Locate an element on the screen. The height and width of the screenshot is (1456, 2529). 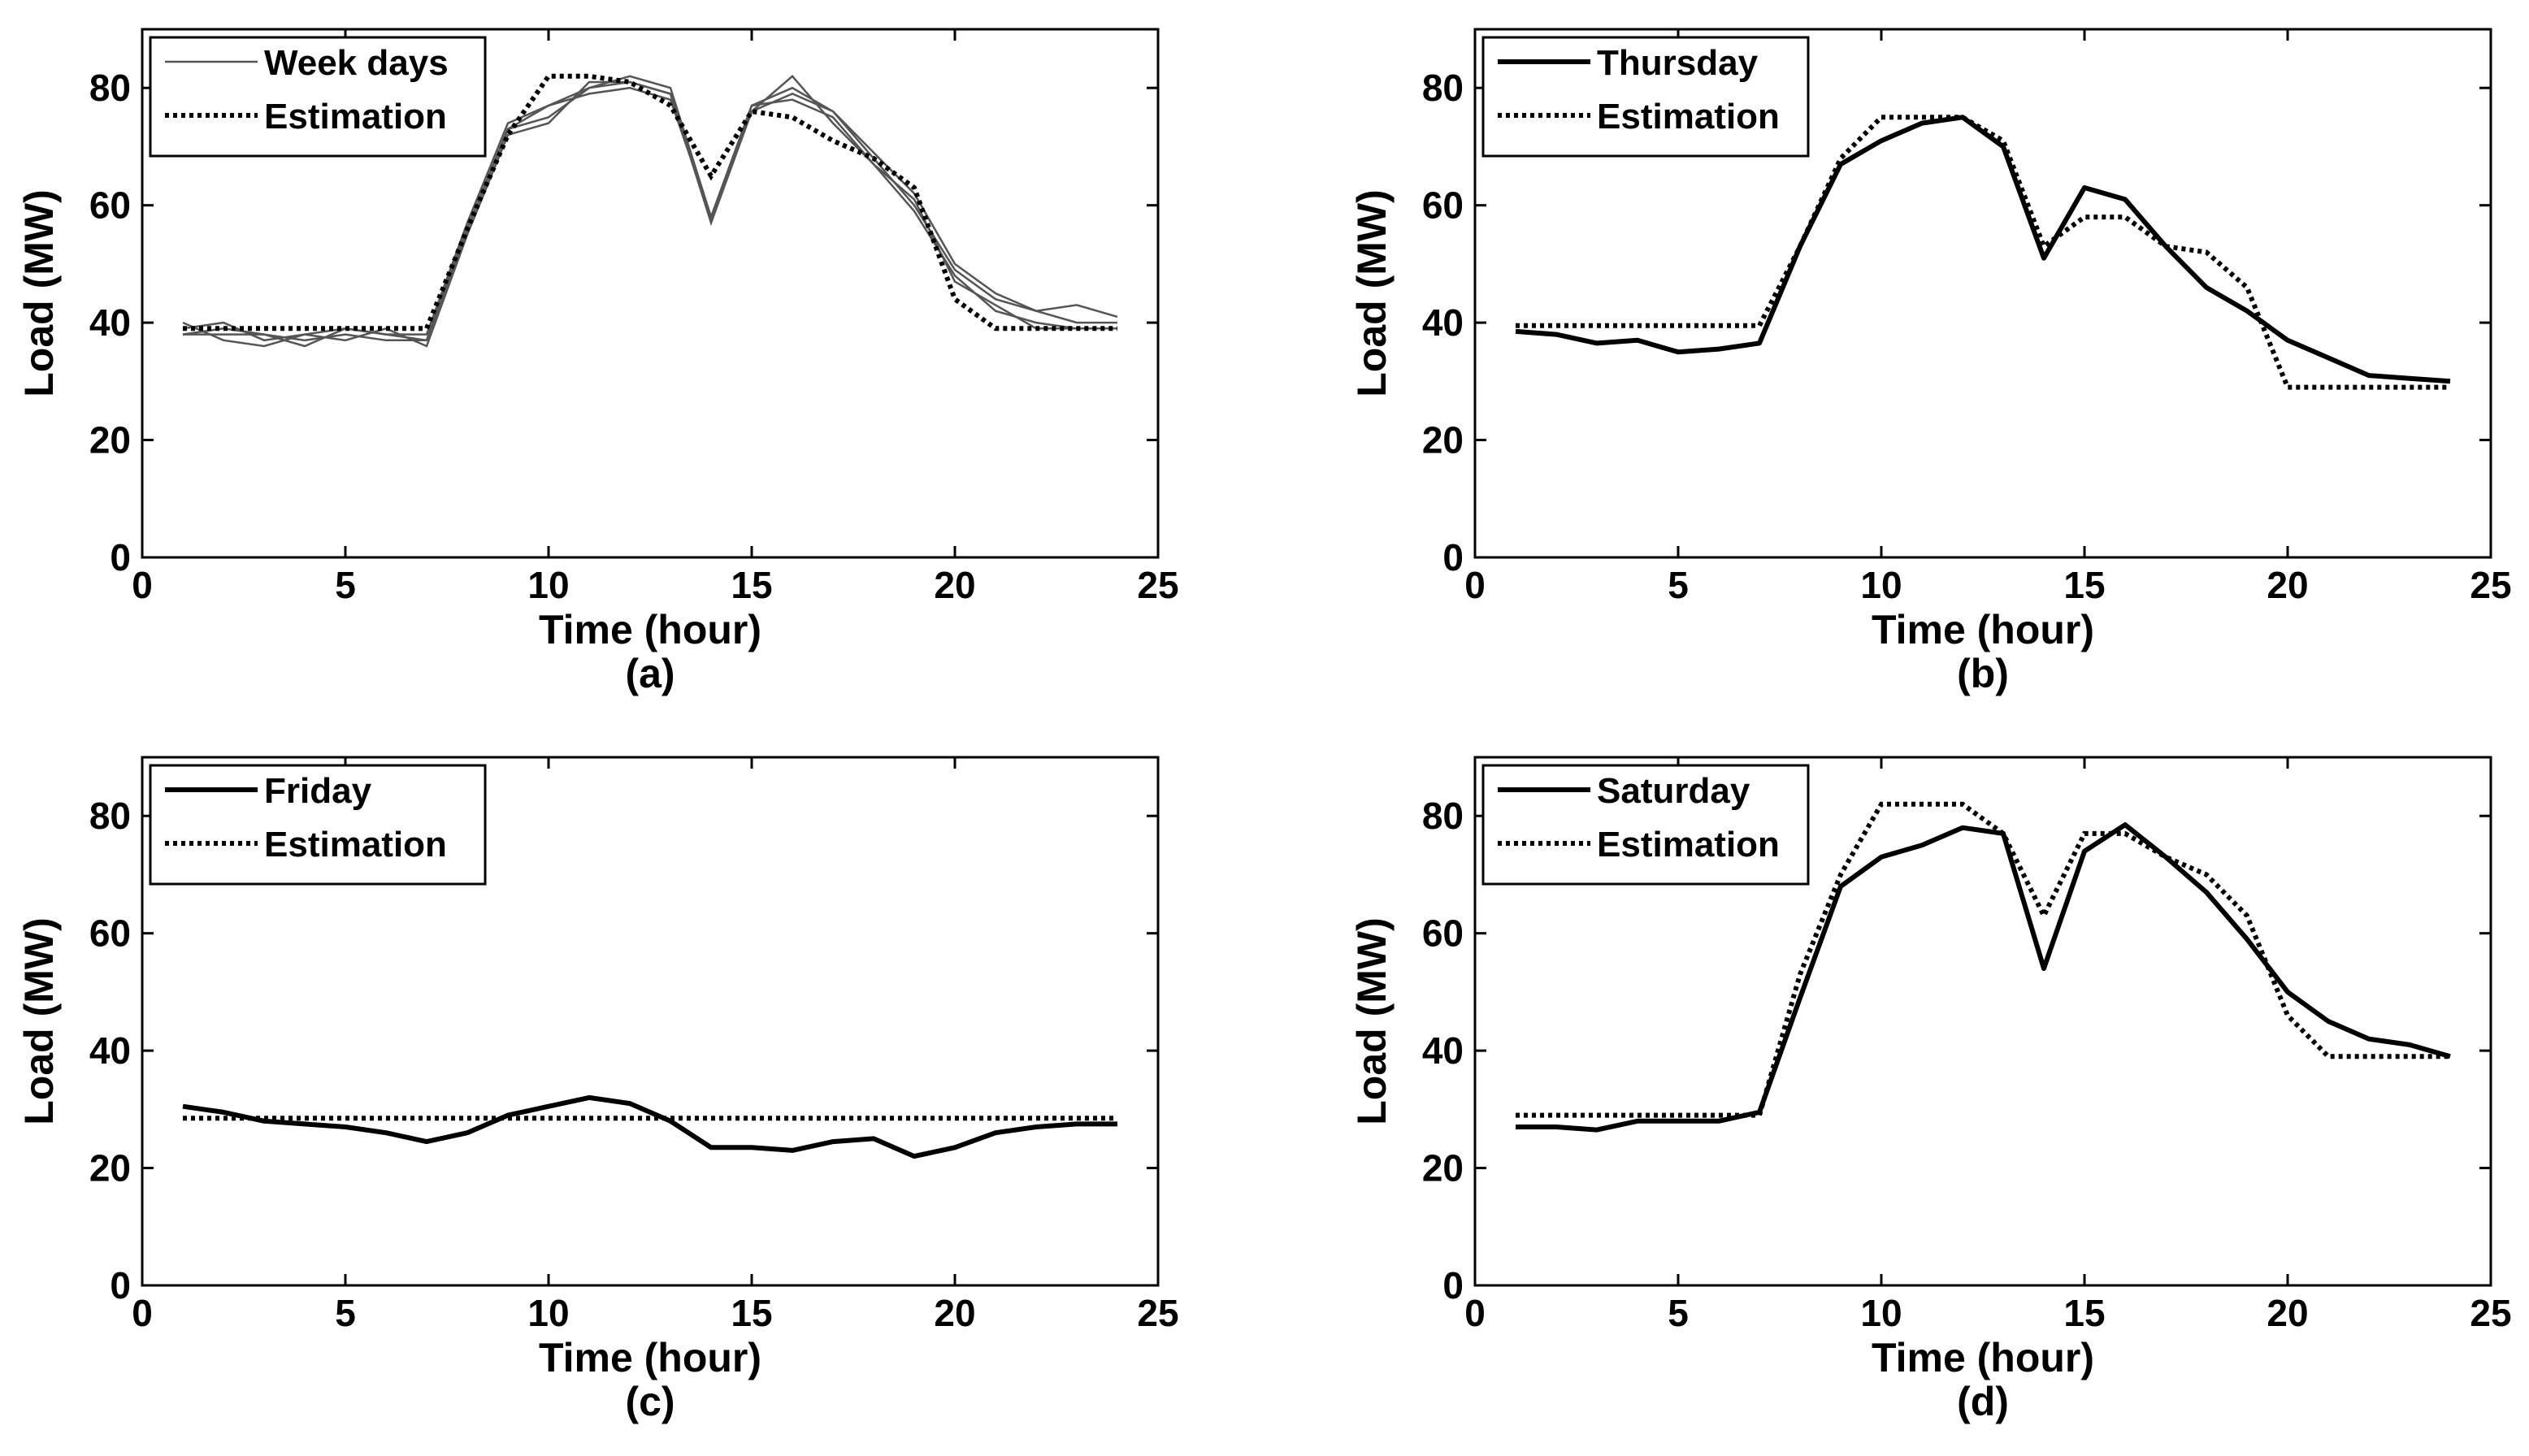
legend-label: Friday is located at coordinates (318, 791).